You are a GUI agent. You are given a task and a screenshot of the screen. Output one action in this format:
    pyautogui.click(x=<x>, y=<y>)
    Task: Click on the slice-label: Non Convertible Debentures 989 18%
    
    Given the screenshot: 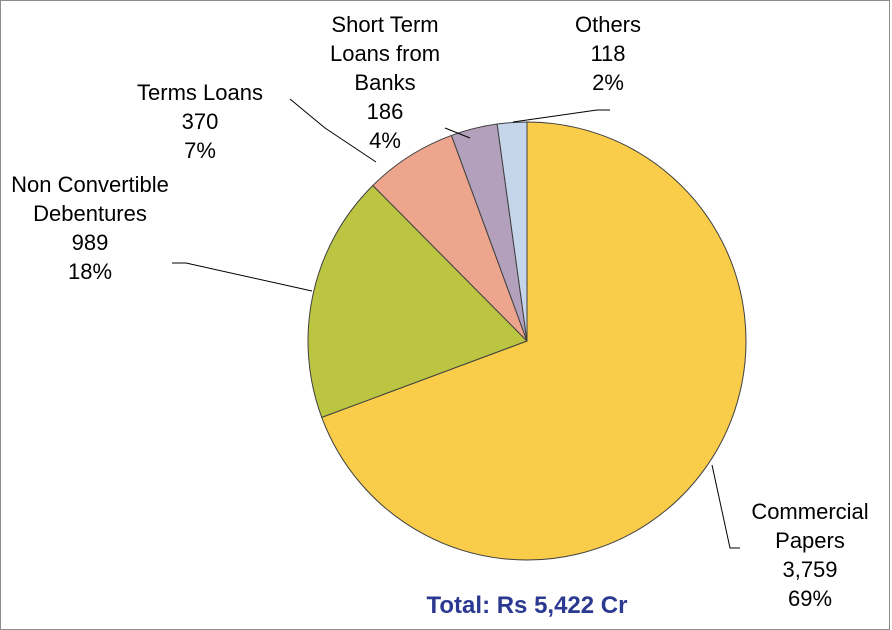 What is the action you would take?
    pyautogui.click(x=90, y=228)
    